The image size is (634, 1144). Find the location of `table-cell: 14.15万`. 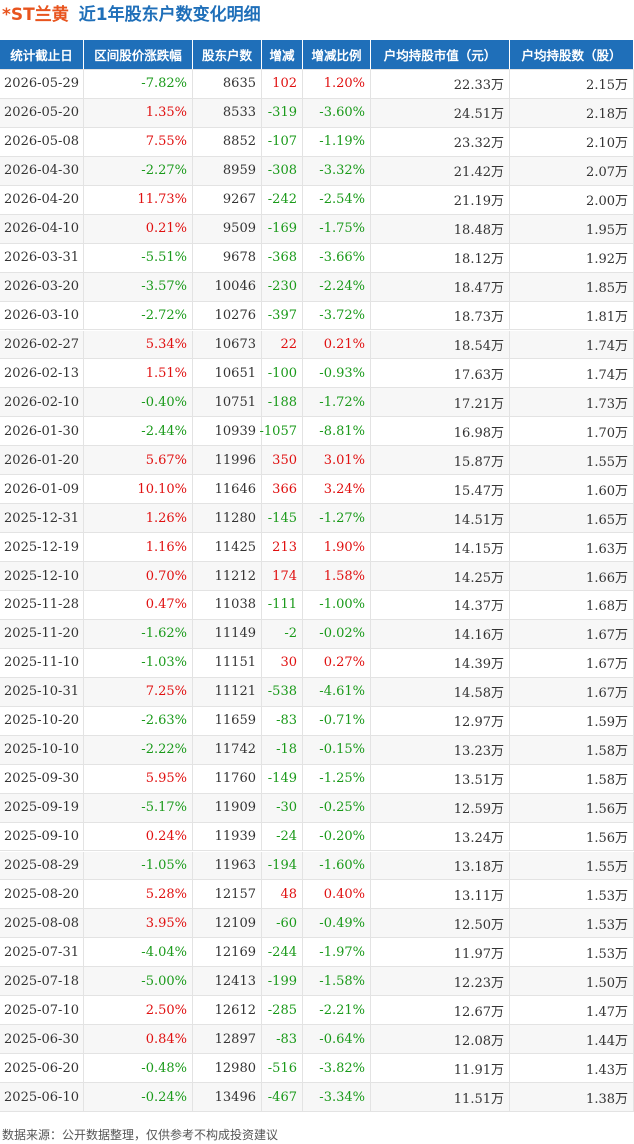

table-cell: 14.15万 is located at coordinates (440, 547).